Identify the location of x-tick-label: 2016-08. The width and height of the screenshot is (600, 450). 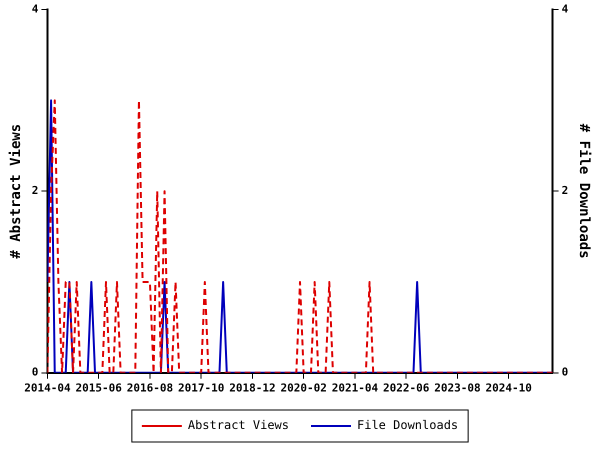
(150, 387).